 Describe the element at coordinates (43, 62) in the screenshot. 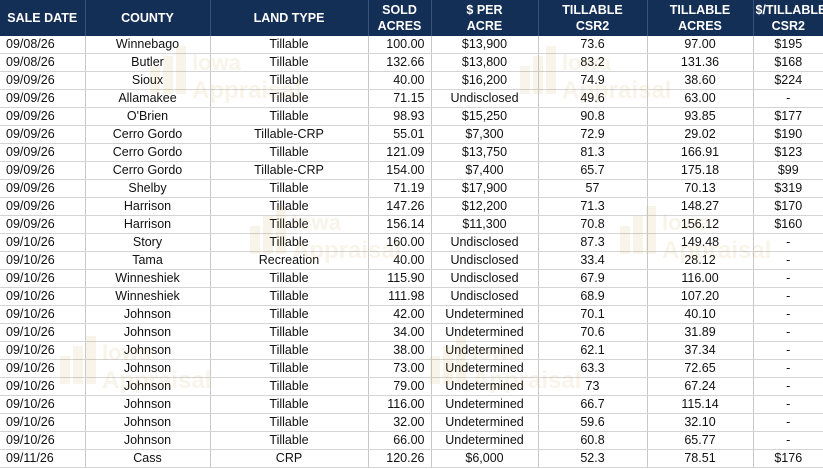

I see `cell-sale-date: 09/08/26` at that location.